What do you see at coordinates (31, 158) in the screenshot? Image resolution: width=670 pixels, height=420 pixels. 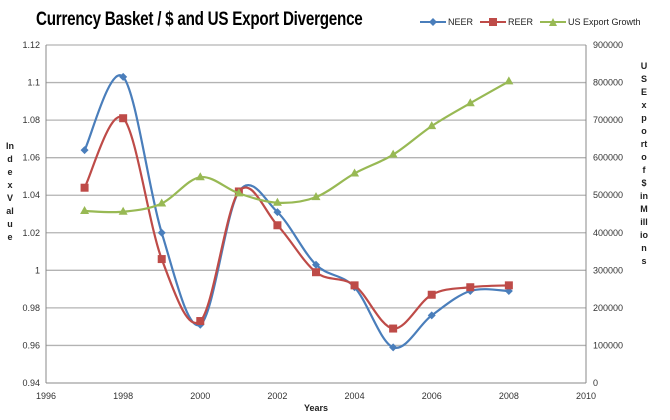 I see `y-tick-label: 1.06` at bounding box center [31, 158].